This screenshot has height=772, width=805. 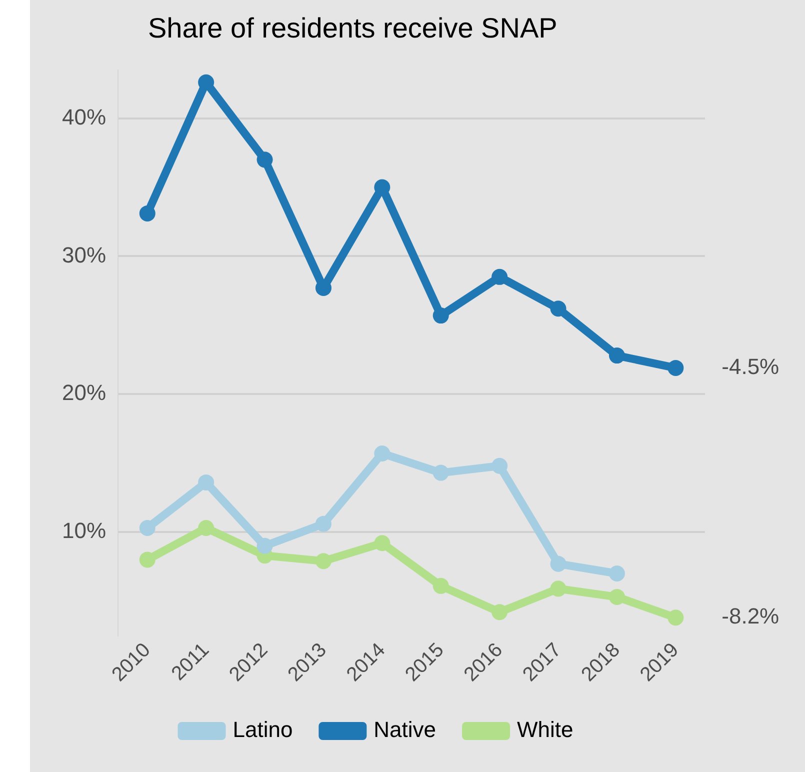 I want to click on annotation: -8.2%, so click(x=751, y=616).